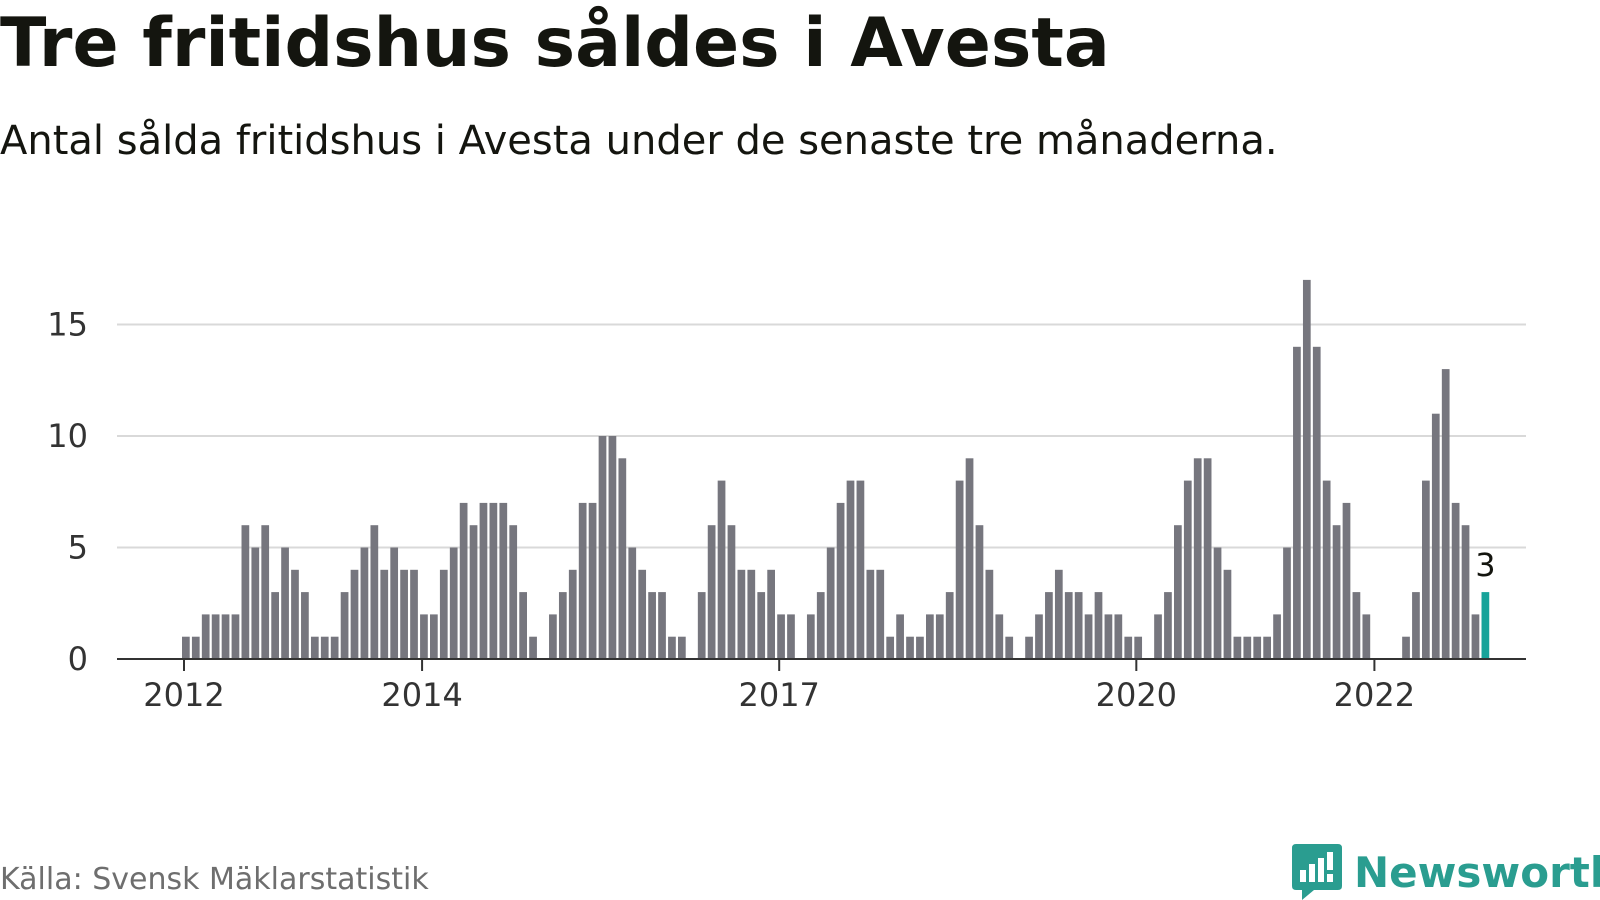  Describe the element at coordinates (421, 695) in the screenshot. I see `x-tick-label: 2014` at that location.